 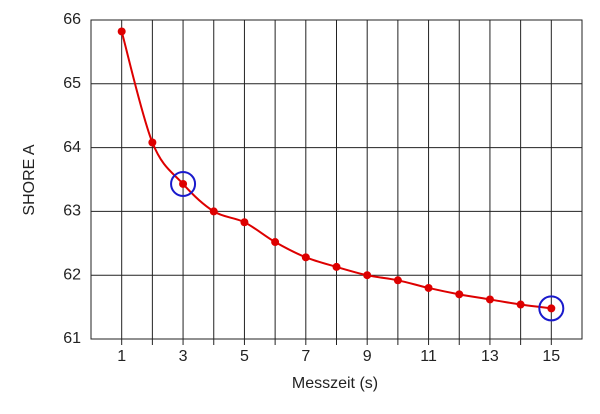 What do you see at coordinates (428, 356) in the screenshot?
I see `x-tick-label: 11` at bounding box center [428, 356].